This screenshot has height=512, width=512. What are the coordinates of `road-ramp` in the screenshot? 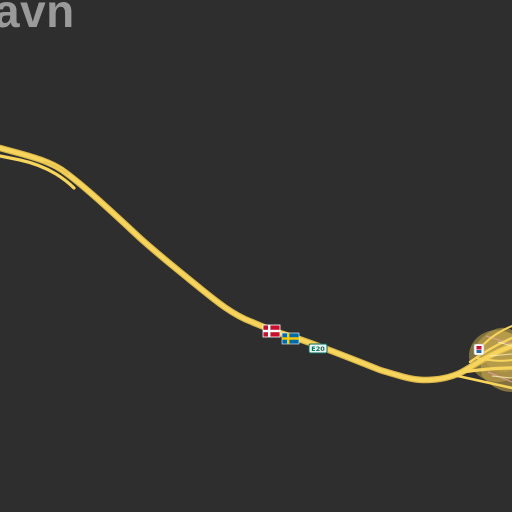 It's located at (56, 168).